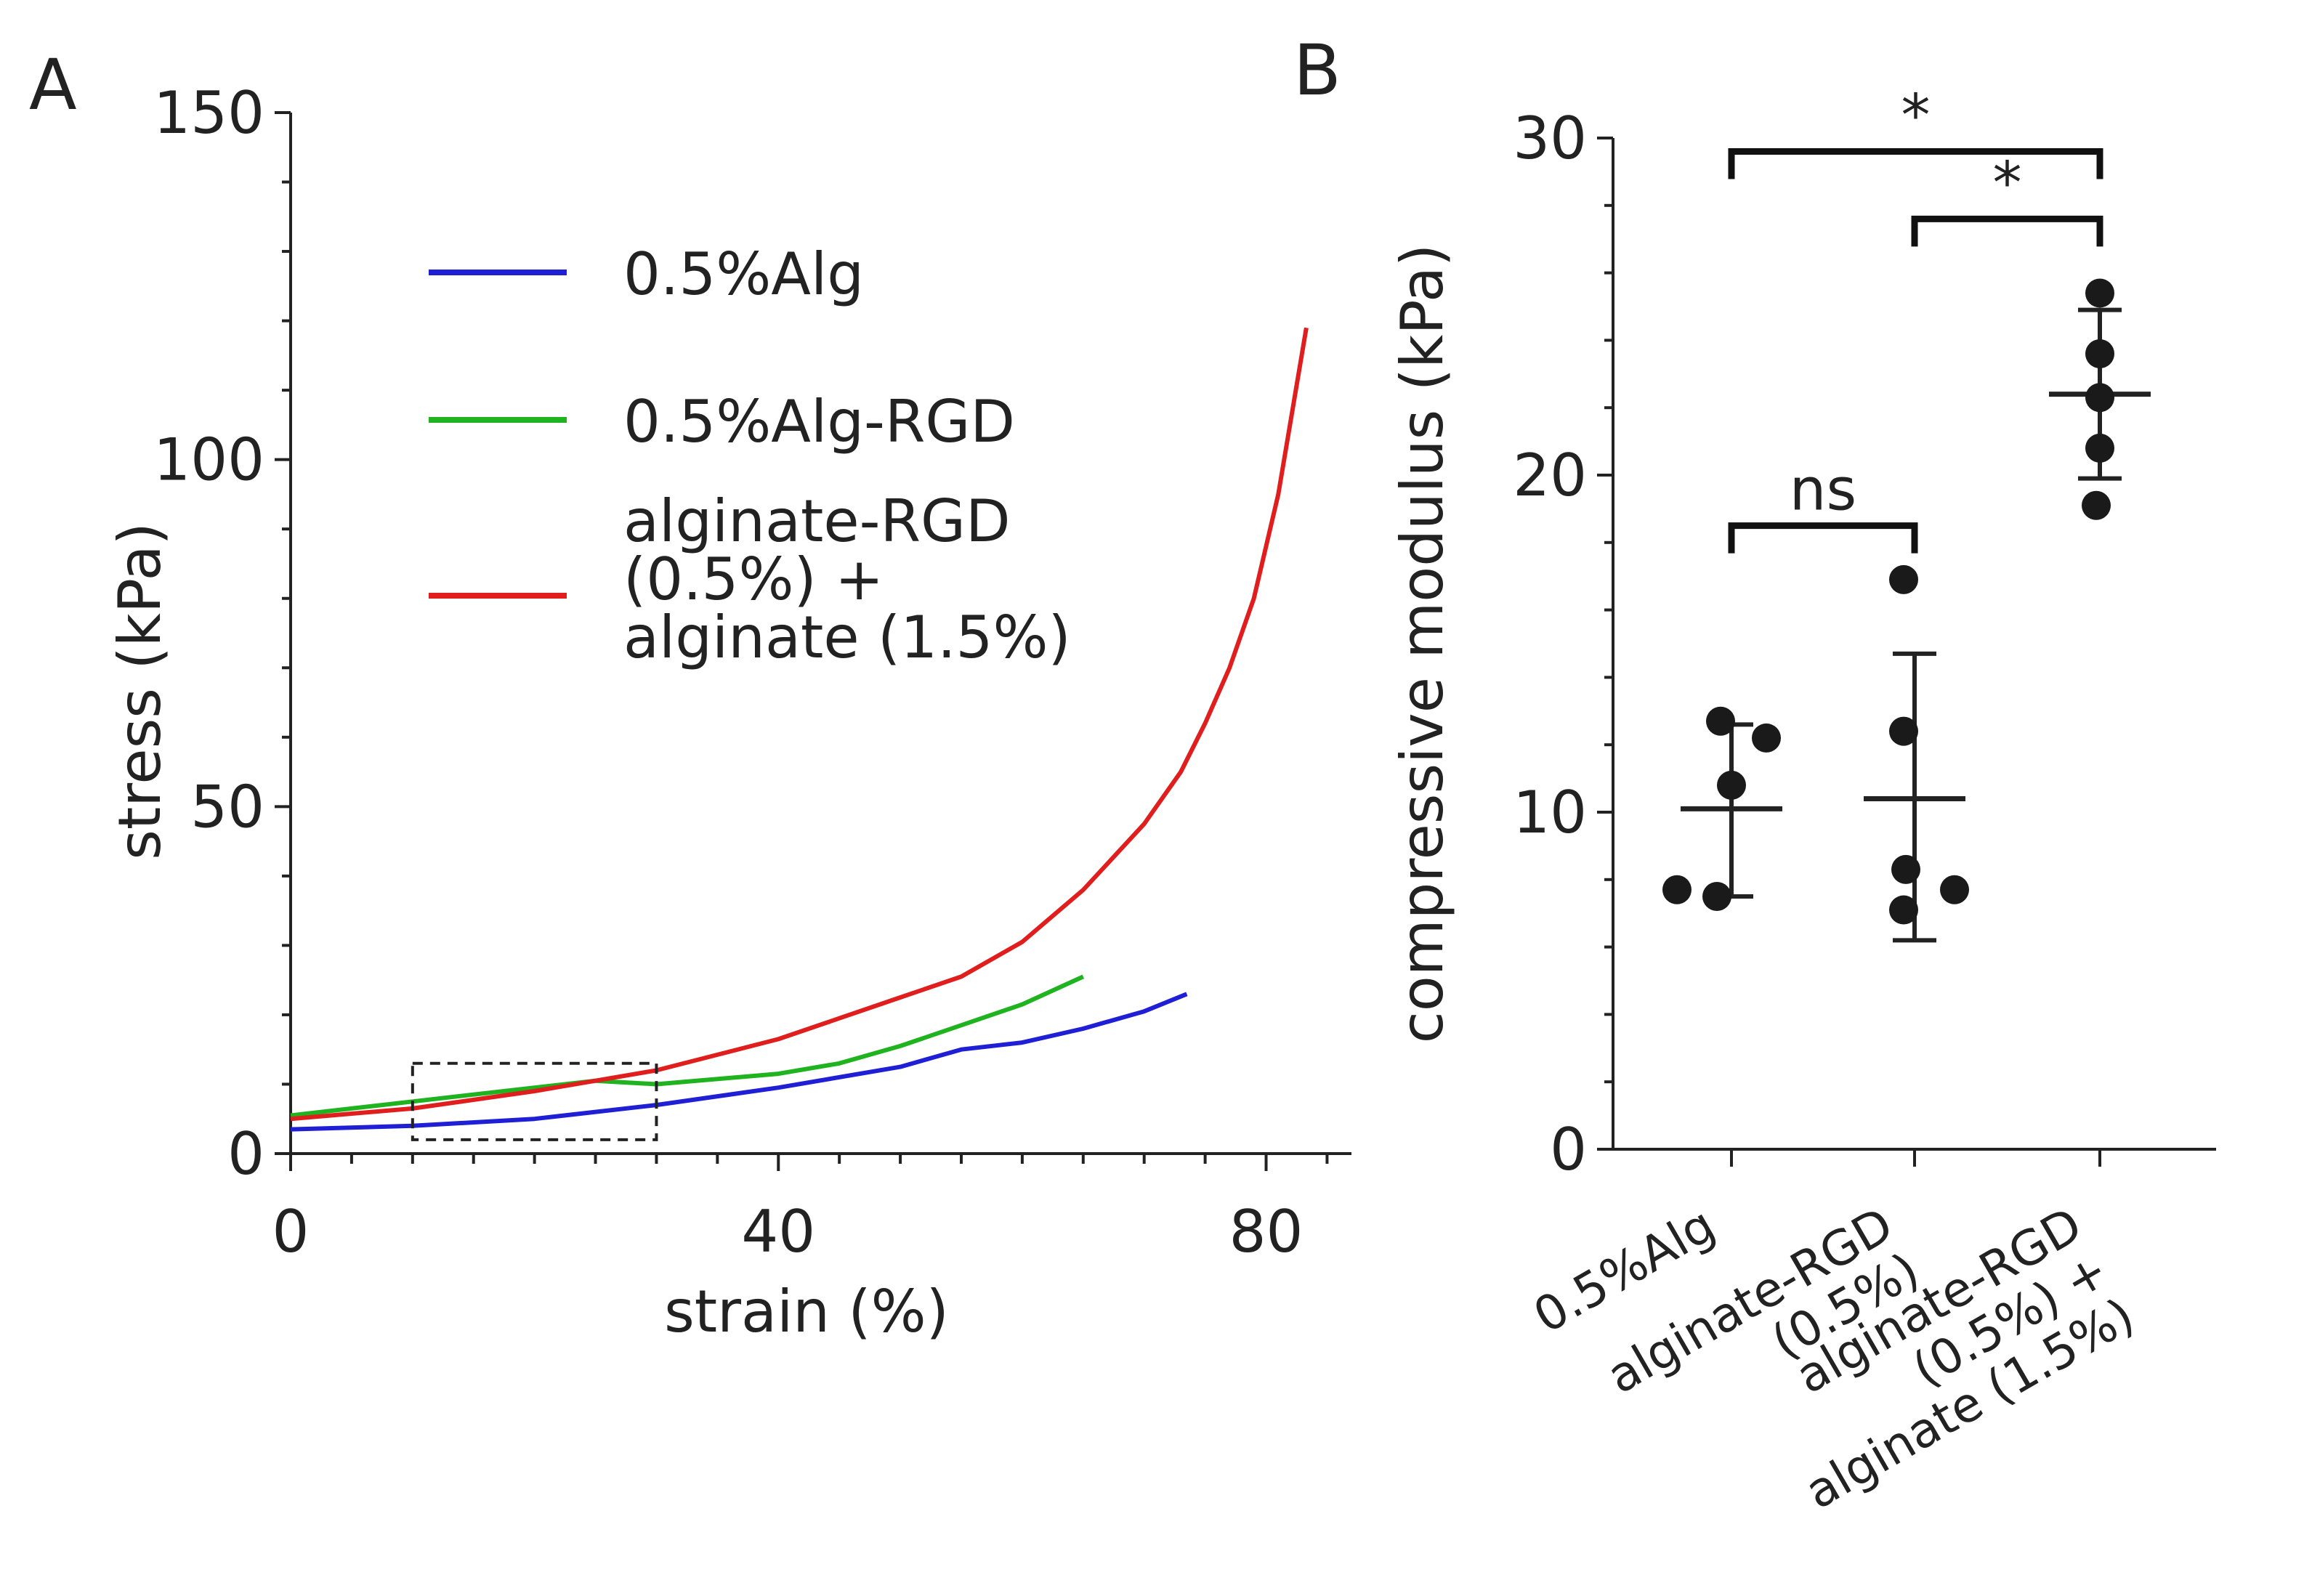 The image size is (2320, 1596). What do you see at coordinates (847, 637) in the screenshot?
I see `legend-label-2: alginate (1.5%)` at bounding box center [847, 637].